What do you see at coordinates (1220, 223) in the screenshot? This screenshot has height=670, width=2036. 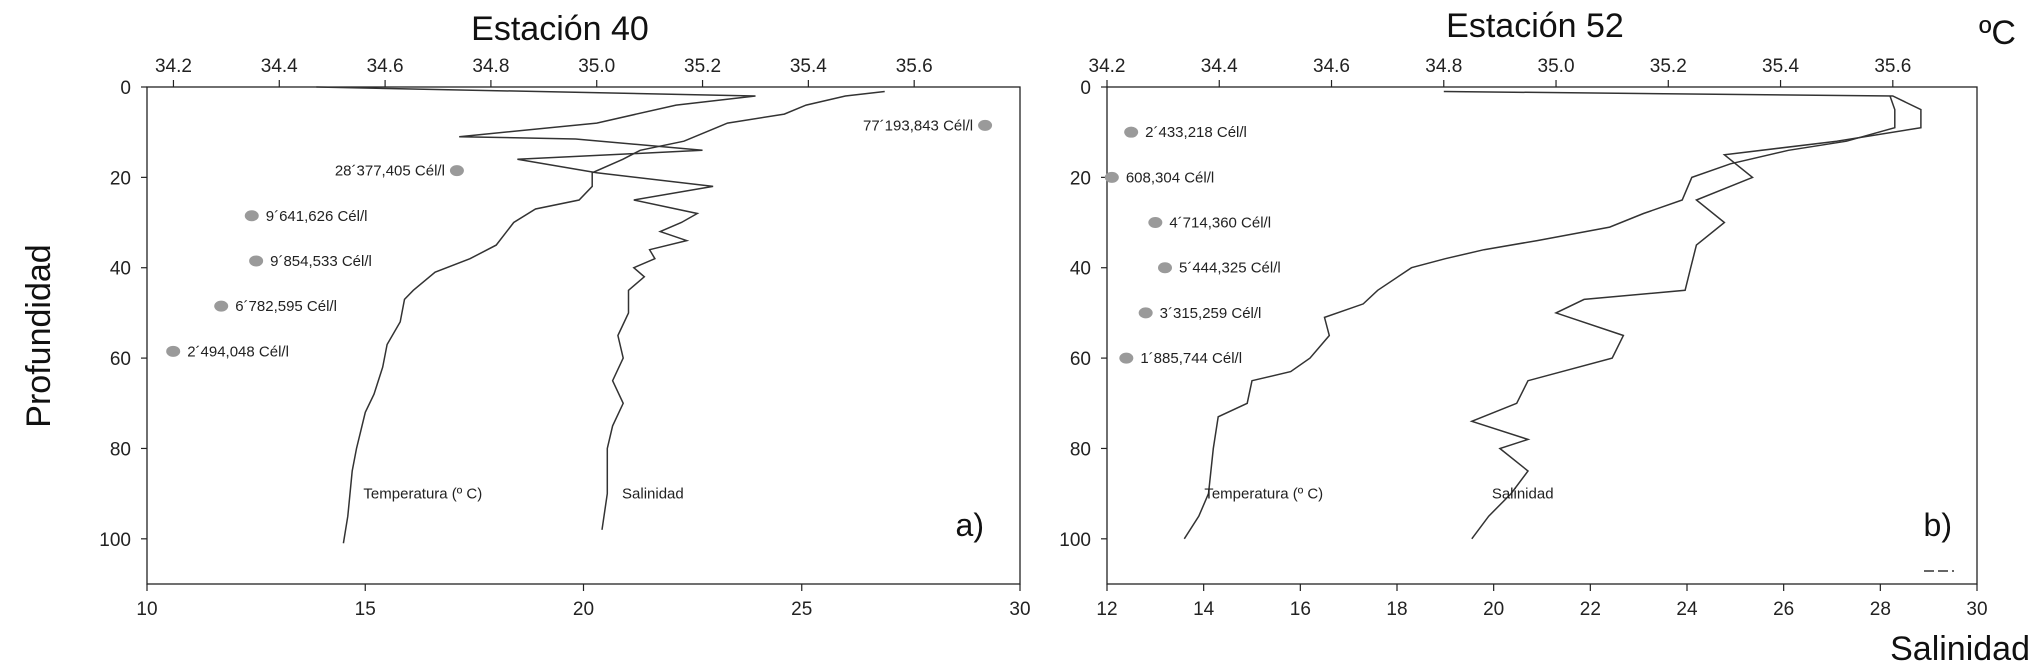 I see `cell-count-label: 4´714,360 Cél/l` at bounding box center [1220, 223].